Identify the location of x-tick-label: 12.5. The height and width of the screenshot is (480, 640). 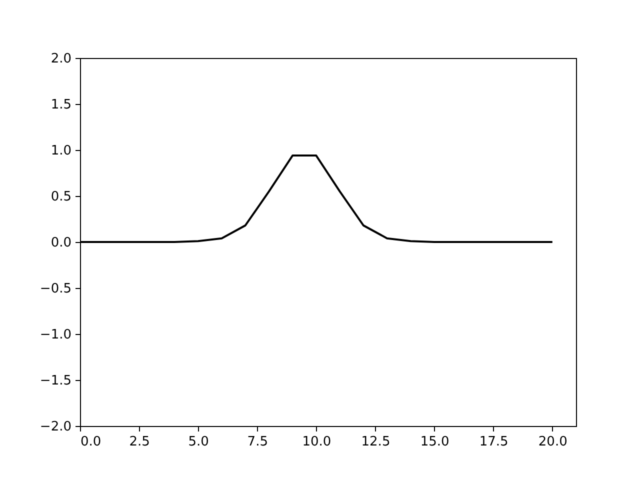
(375, 442).